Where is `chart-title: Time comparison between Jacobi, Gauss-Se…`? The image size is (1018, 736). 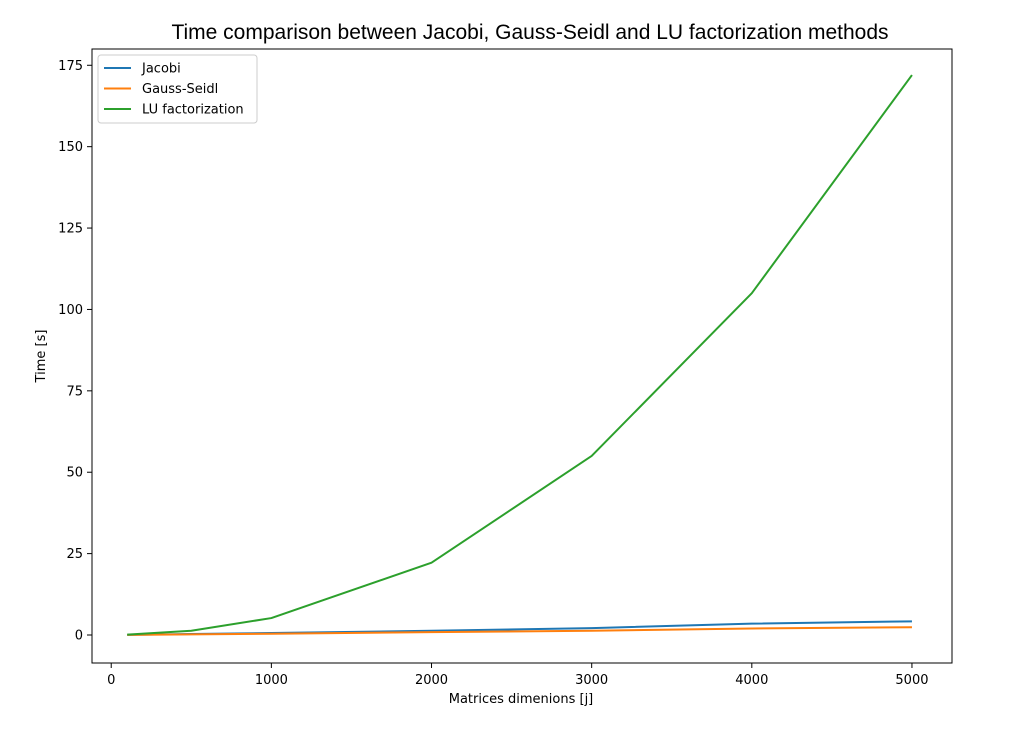 chart-title: Time comparison between Jacobi, Gauss-Se… is located at coordinates (529, 32).